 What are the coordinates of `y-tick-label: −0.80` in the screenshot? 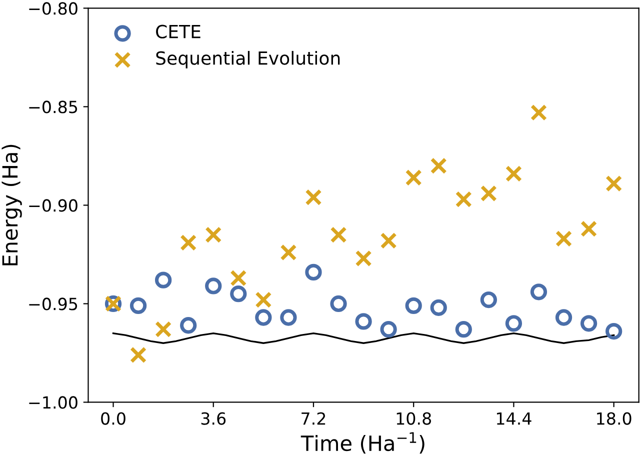 It's located at (53, 8).